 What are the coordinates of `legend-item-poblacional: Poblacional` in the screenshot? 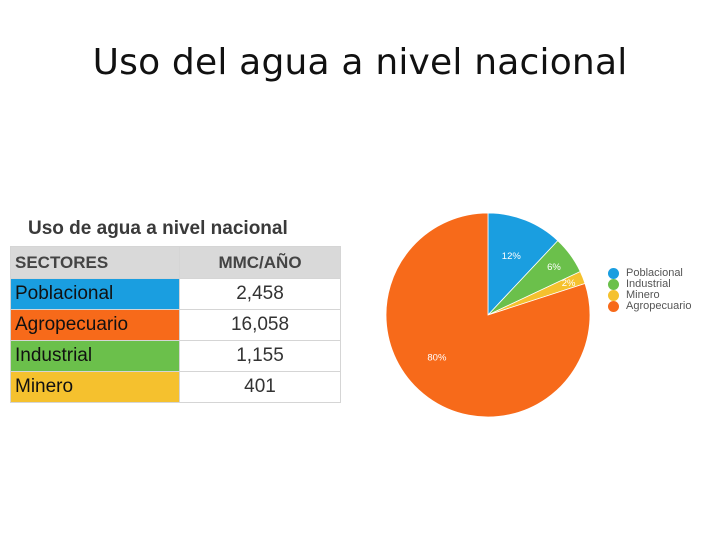 It's located at (649, 273).